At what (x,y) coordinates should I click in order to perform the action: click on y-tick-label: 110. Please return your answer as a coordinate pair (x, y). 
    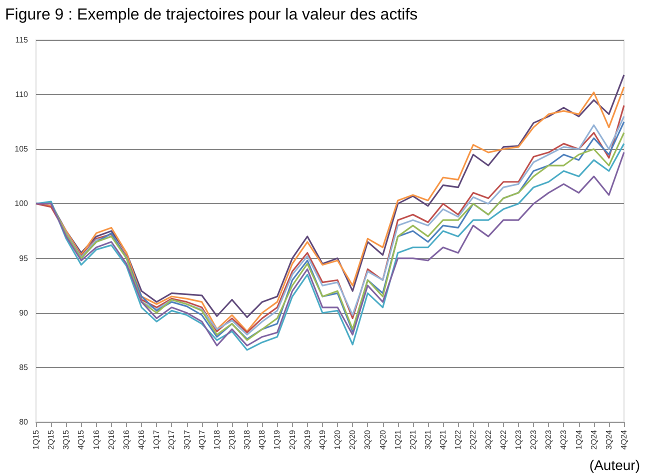
    Looking at the image, I should click on (22, 95).